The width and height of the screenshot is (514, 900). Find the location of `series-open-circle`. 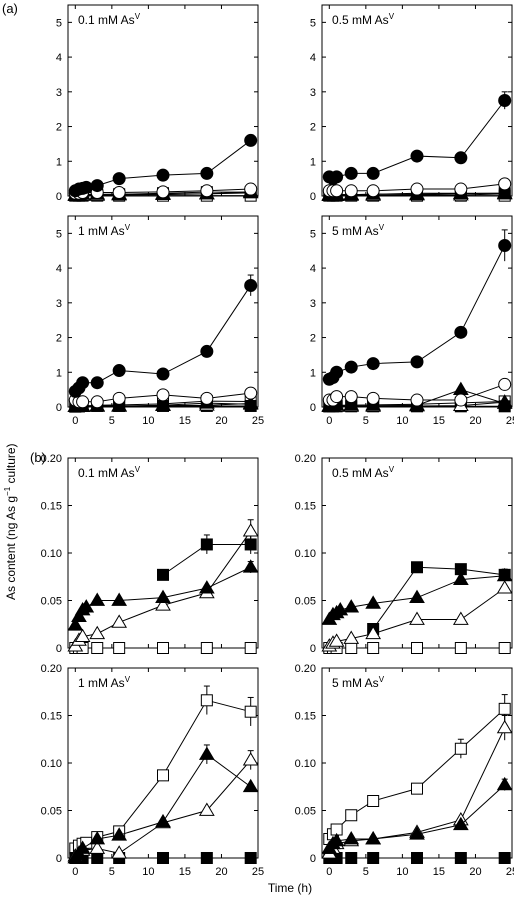

series-open-circle is located at coordinates (417, 392).